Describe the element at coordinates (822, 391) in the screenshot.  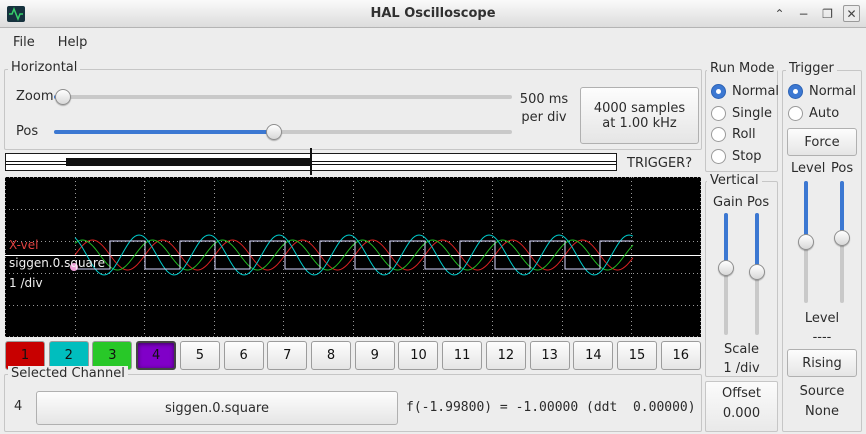
I see `trigger-source-label: Source` at that location.